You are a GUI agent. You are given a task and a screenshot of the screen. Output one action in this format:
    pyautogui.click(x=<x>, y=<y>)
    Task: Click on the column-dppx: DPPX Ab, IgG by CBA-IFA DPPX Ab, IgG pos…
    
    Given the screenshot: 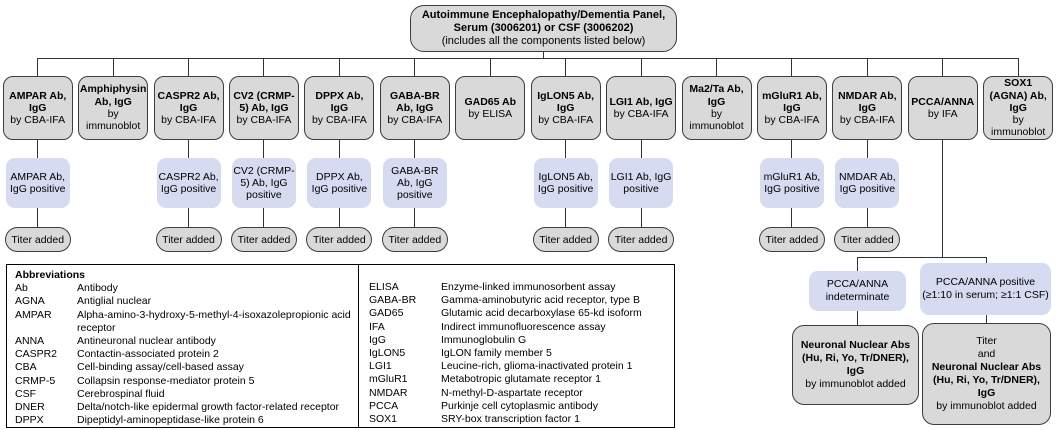 What is the action you would take?
    pyautogui.click(x=339, y=155)
    